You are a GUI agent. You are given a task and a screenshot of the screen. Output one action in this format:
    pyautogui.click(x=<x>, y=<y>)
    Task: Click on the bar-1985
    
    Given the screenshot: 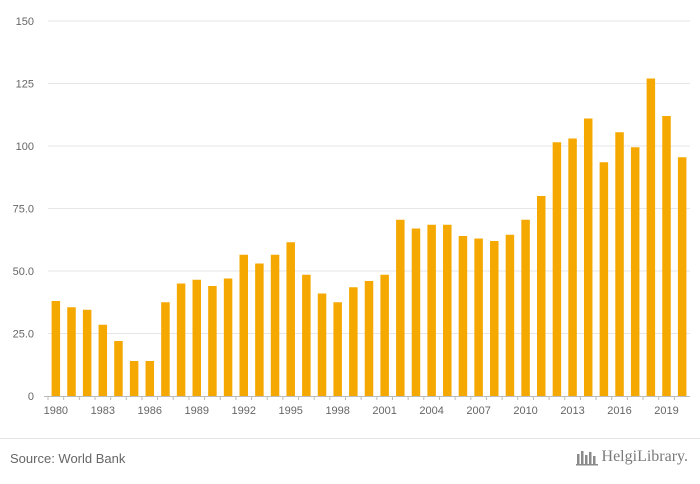 What is the action you would take?
    pyautogui.click(x=134, y=378)
    